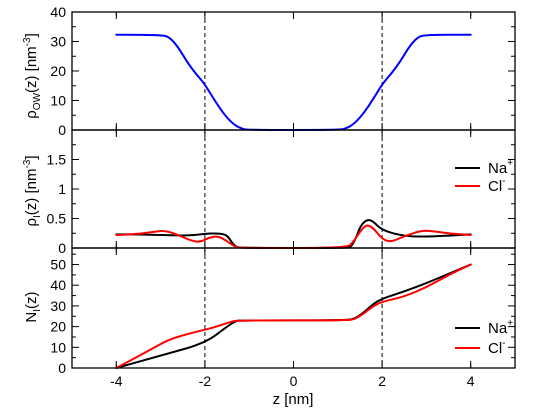 This screenshot has height=413, width=550. What do you see at coordinates (484, 337) in the screenshot?
I see `legend-bottom: Na+ Cl-` at bounding box center [484, 337].